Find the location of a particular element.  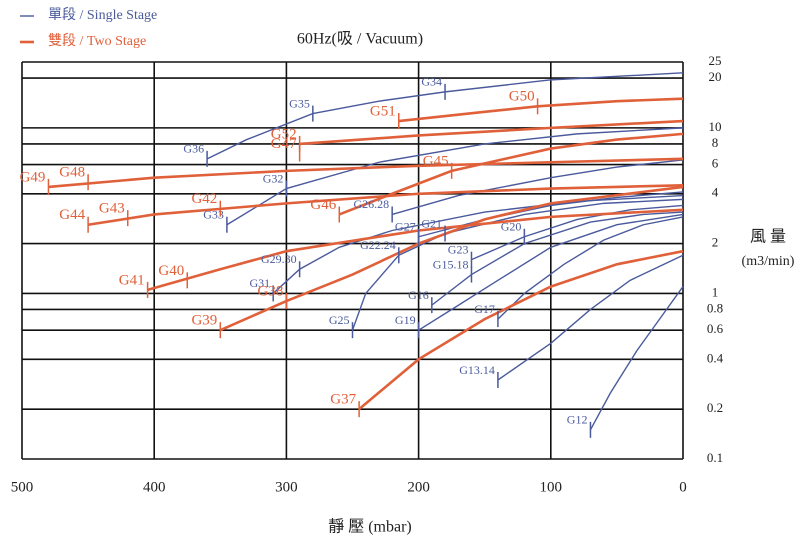

y-axis-unit: (m3/min) is located at coordinates (768, 261).